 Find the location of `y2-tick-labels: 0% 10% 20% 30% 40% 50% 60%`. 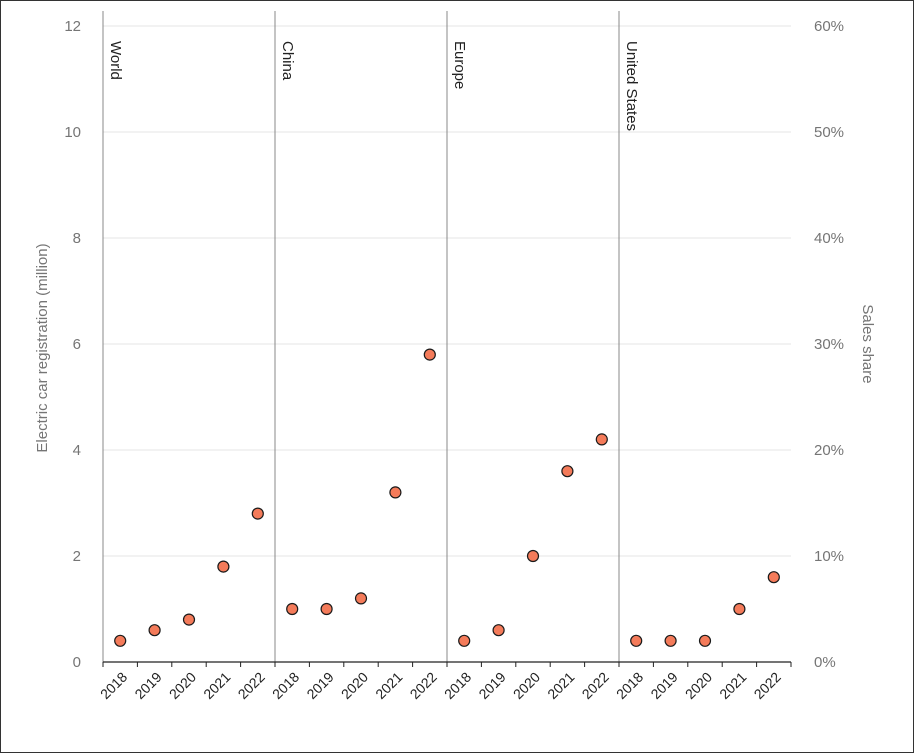

y2-tick-labels: 0% 10% 20% 30% 40% 50% 60% is located at coordinates (829, 344).